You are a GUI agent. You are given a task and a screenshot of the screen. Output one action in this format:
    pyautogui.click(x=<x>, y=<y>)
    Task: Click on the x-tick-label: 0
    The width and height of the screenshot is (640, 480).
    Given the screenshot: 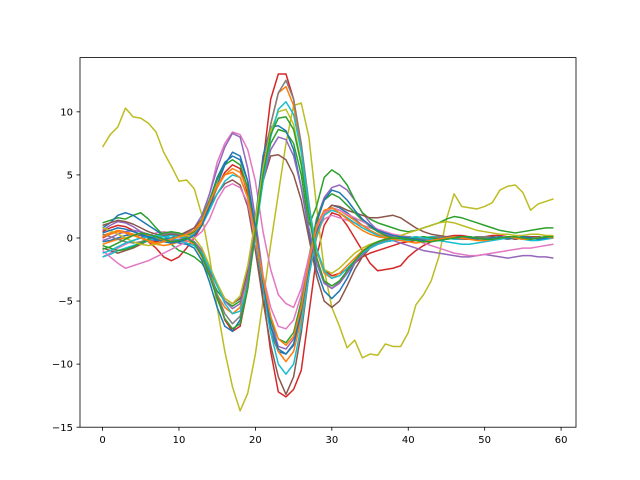 What is the action you would take?
    pyautogui.click(x=102, y=440)
    